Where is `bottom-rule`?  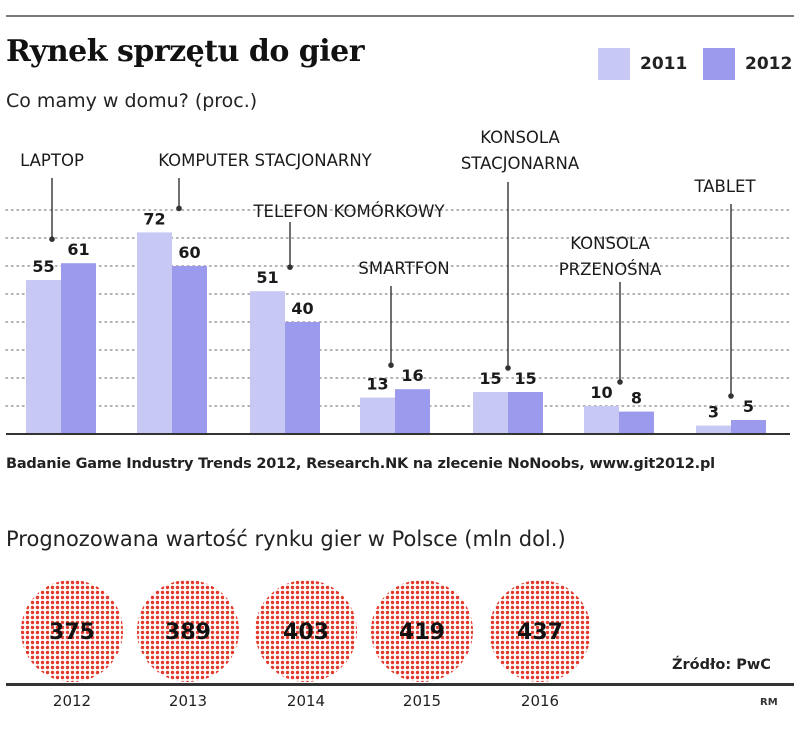 bottom-rule is located at coordinates (400, 684).